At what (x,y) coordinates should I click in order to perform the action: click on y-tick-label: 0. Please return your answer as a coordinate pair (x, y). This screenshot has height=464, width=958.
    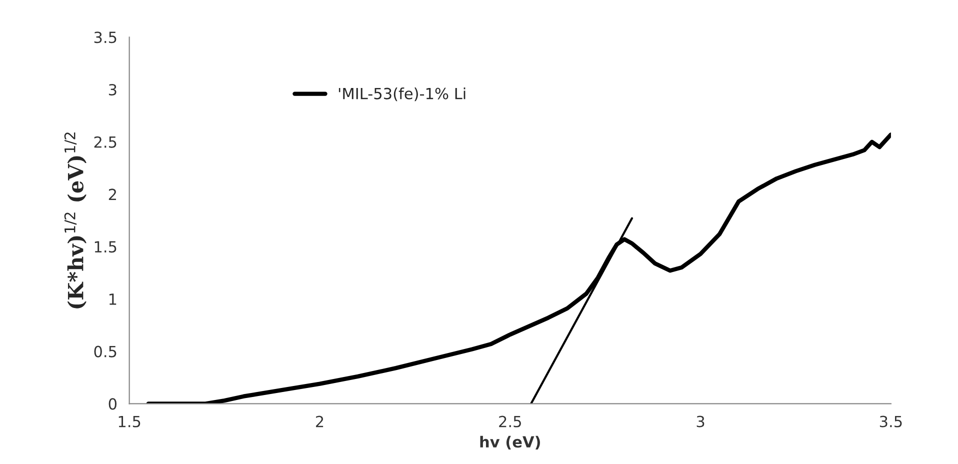
    Looking at the image, I should click on (112, 404).